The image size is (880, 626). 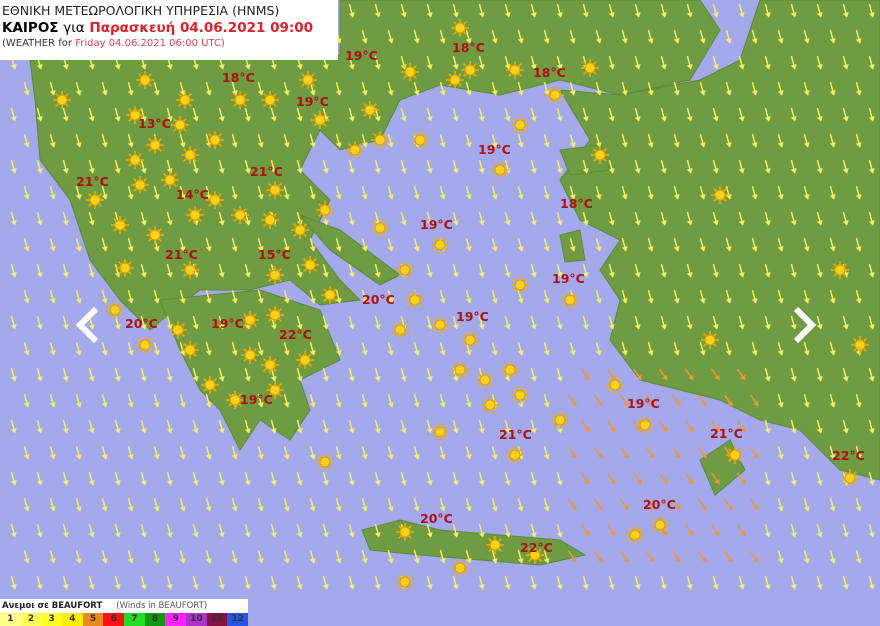 What do you see at coordinates (31, 619) in the screenshot?
I see `beaufort-level: 2` at bounding box center [31, 619].